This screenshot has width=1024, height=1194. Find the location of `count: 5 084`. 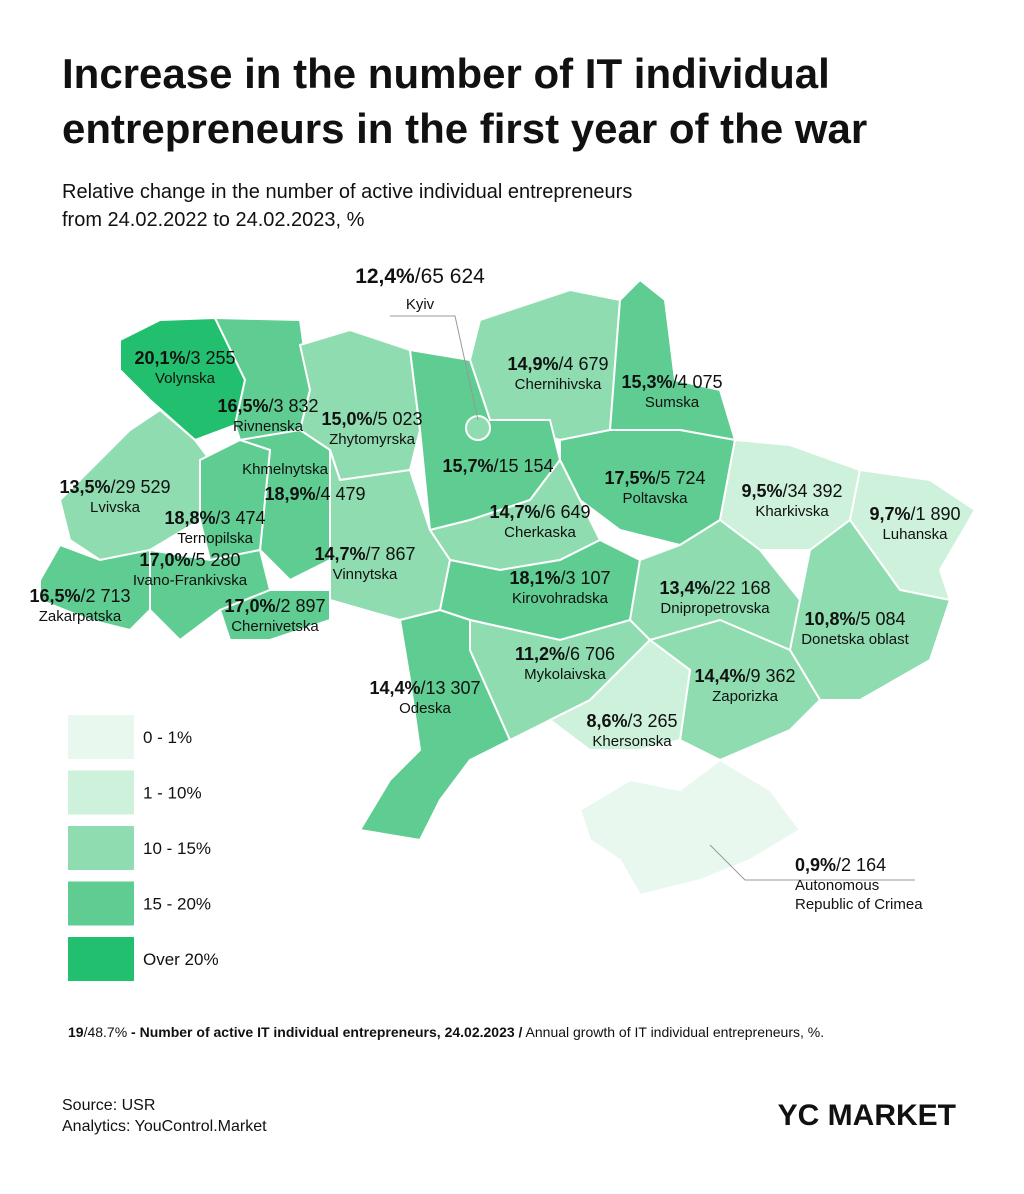

count: 5 084 is located at coordinates (883, 619).